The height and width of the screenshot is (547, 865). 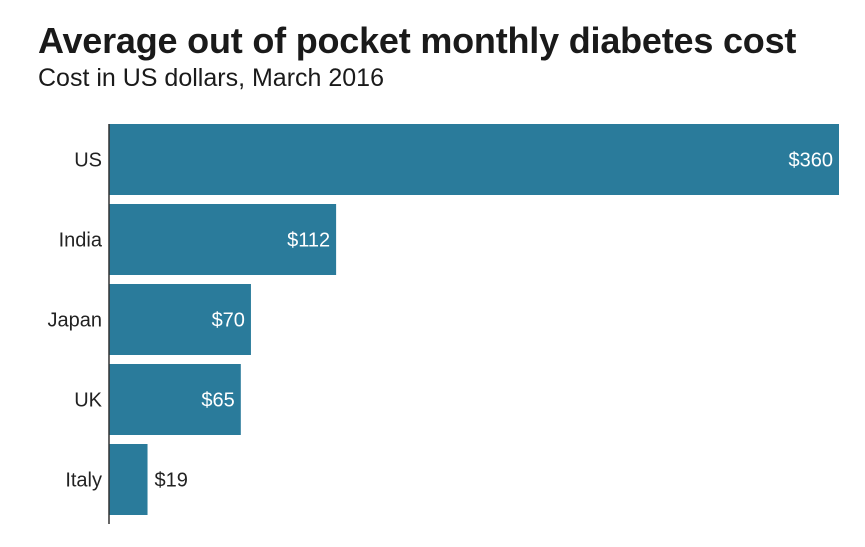 What do you see at coordinates (75, 321) in the screenshot?
I see `category-label: Japan` at bounding box center [75, 321].